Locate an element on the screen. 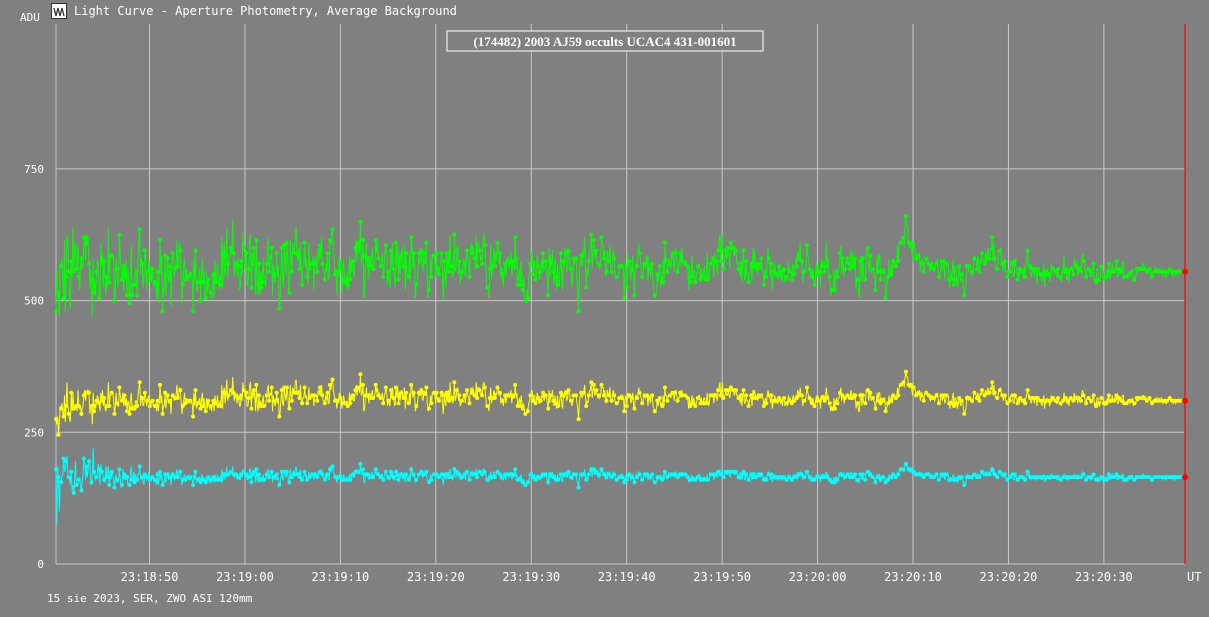 The height and width of the screenshot is (617, 1209). x-tick-label: 23:19:40 is located at coordinates (627, 577).